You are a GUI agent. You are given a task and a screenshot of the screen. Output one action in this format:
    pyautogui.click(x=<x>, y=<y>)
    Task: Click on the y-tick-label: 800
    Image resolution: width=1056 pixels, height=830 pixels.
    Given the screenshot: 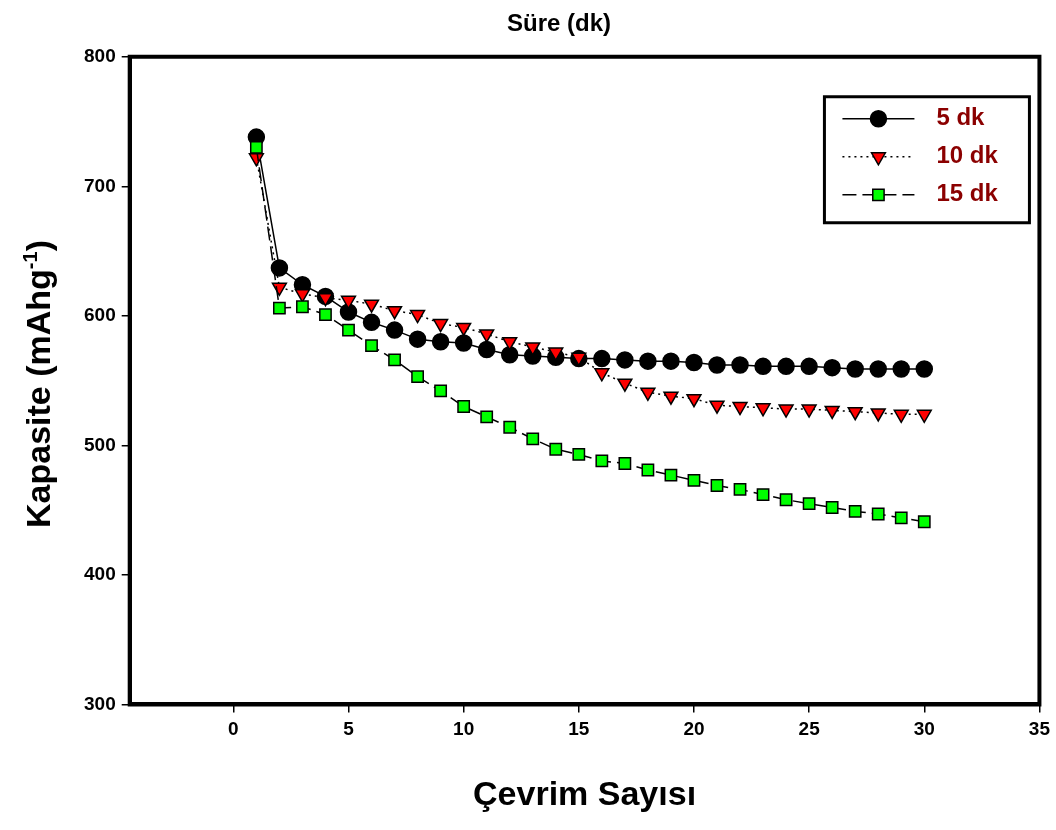 What is the action you would take?
    pyautogui.click(x=100, y=56)
    